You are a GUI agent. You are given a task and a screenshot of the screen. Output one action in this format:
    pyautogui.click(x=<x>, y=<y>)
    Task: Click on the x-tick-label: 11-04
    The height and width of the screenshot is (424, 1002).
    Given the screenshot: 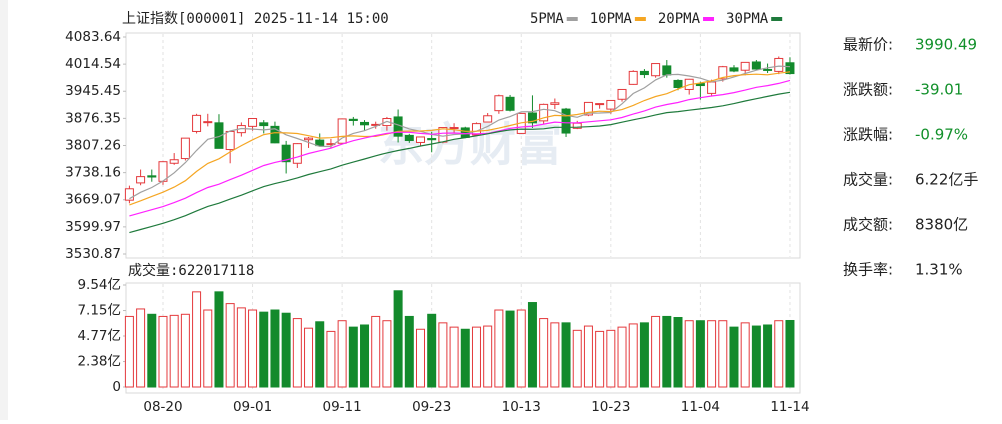 What is the action you would take?
    pyautogui.click(x=700, y=407)
    